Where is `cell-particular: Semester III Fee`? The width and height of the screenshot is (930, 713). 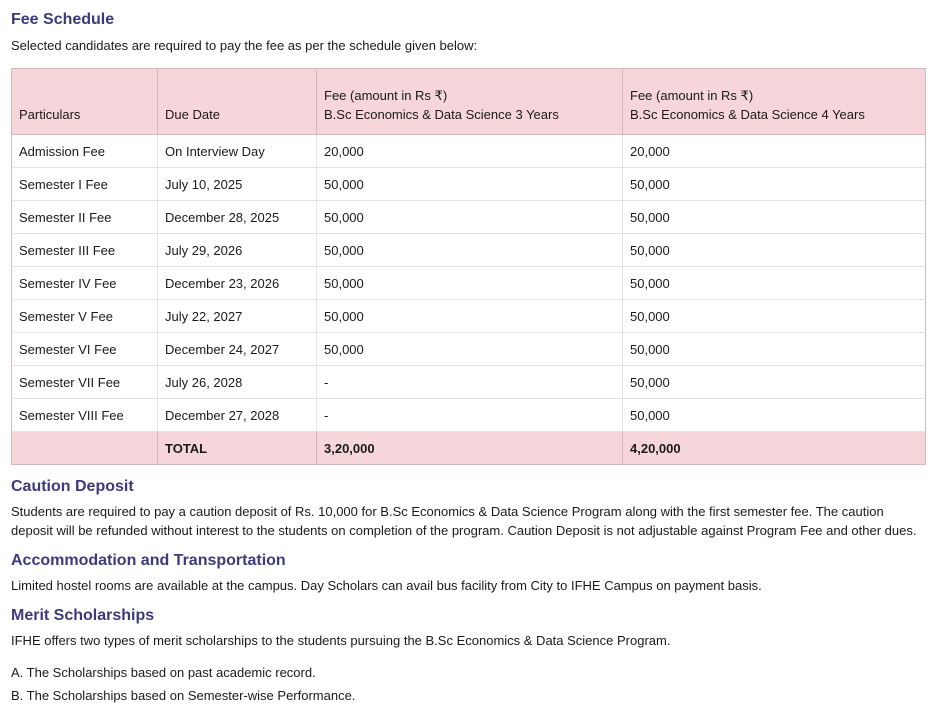
cell-particular: Semester III Fee is located at coordinates (84, 250).